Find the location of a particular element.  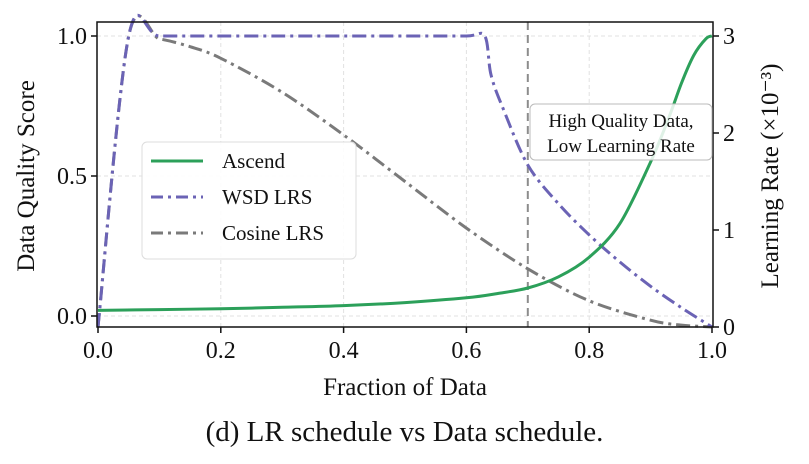

y-ticks-left: 0.0 0.5 1.0 is located at coordinates (77, 177).